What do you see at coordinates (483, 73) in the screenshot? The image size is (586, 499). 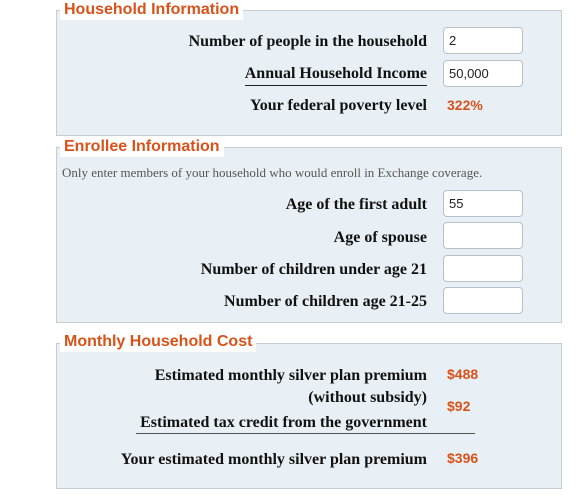 I see `income-input` at bounding box center [483, 73].